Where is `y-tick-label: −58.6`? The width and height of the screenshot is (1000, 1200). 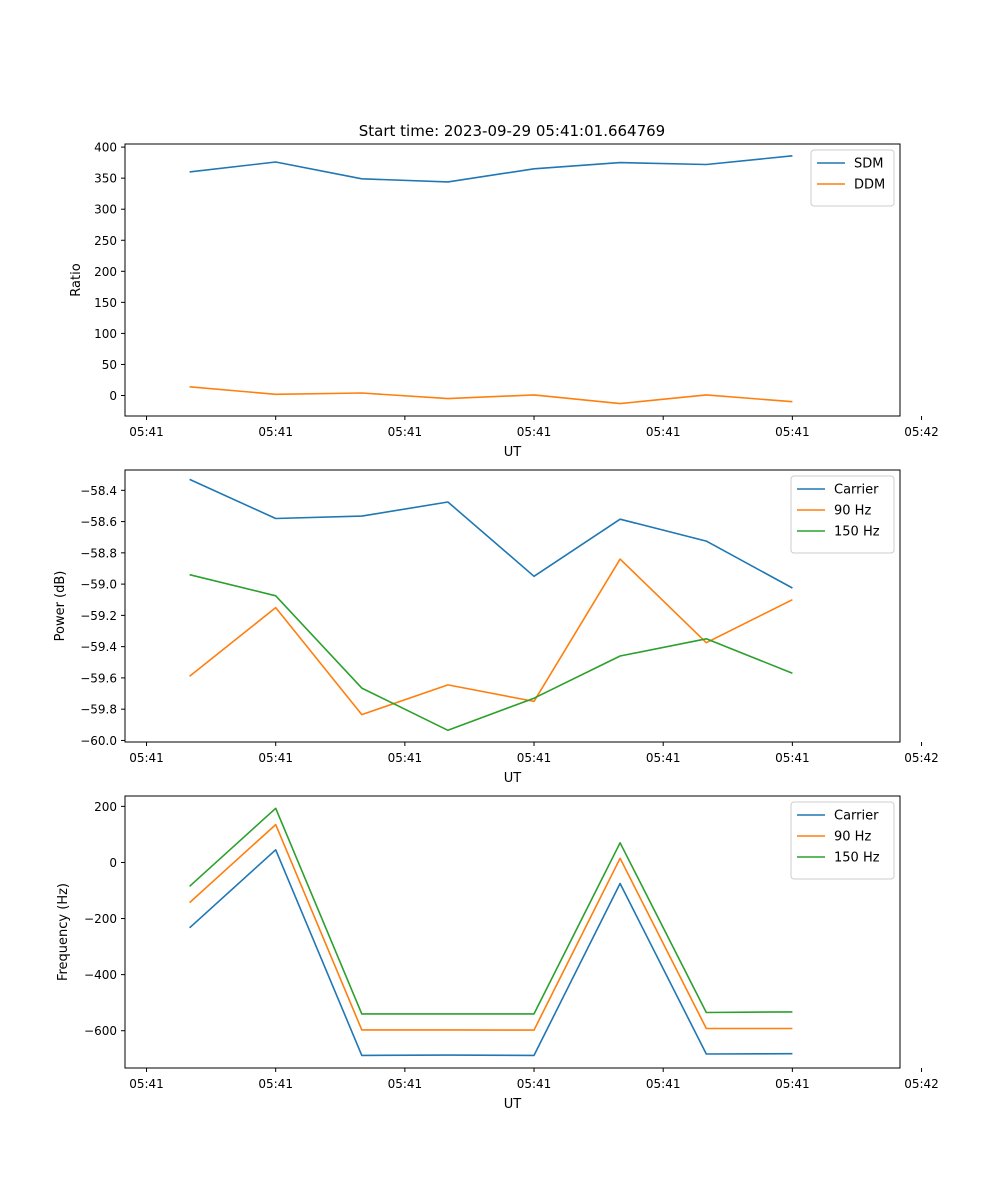
y-tick-label: −58.6 is located at coordinates (98, 522).